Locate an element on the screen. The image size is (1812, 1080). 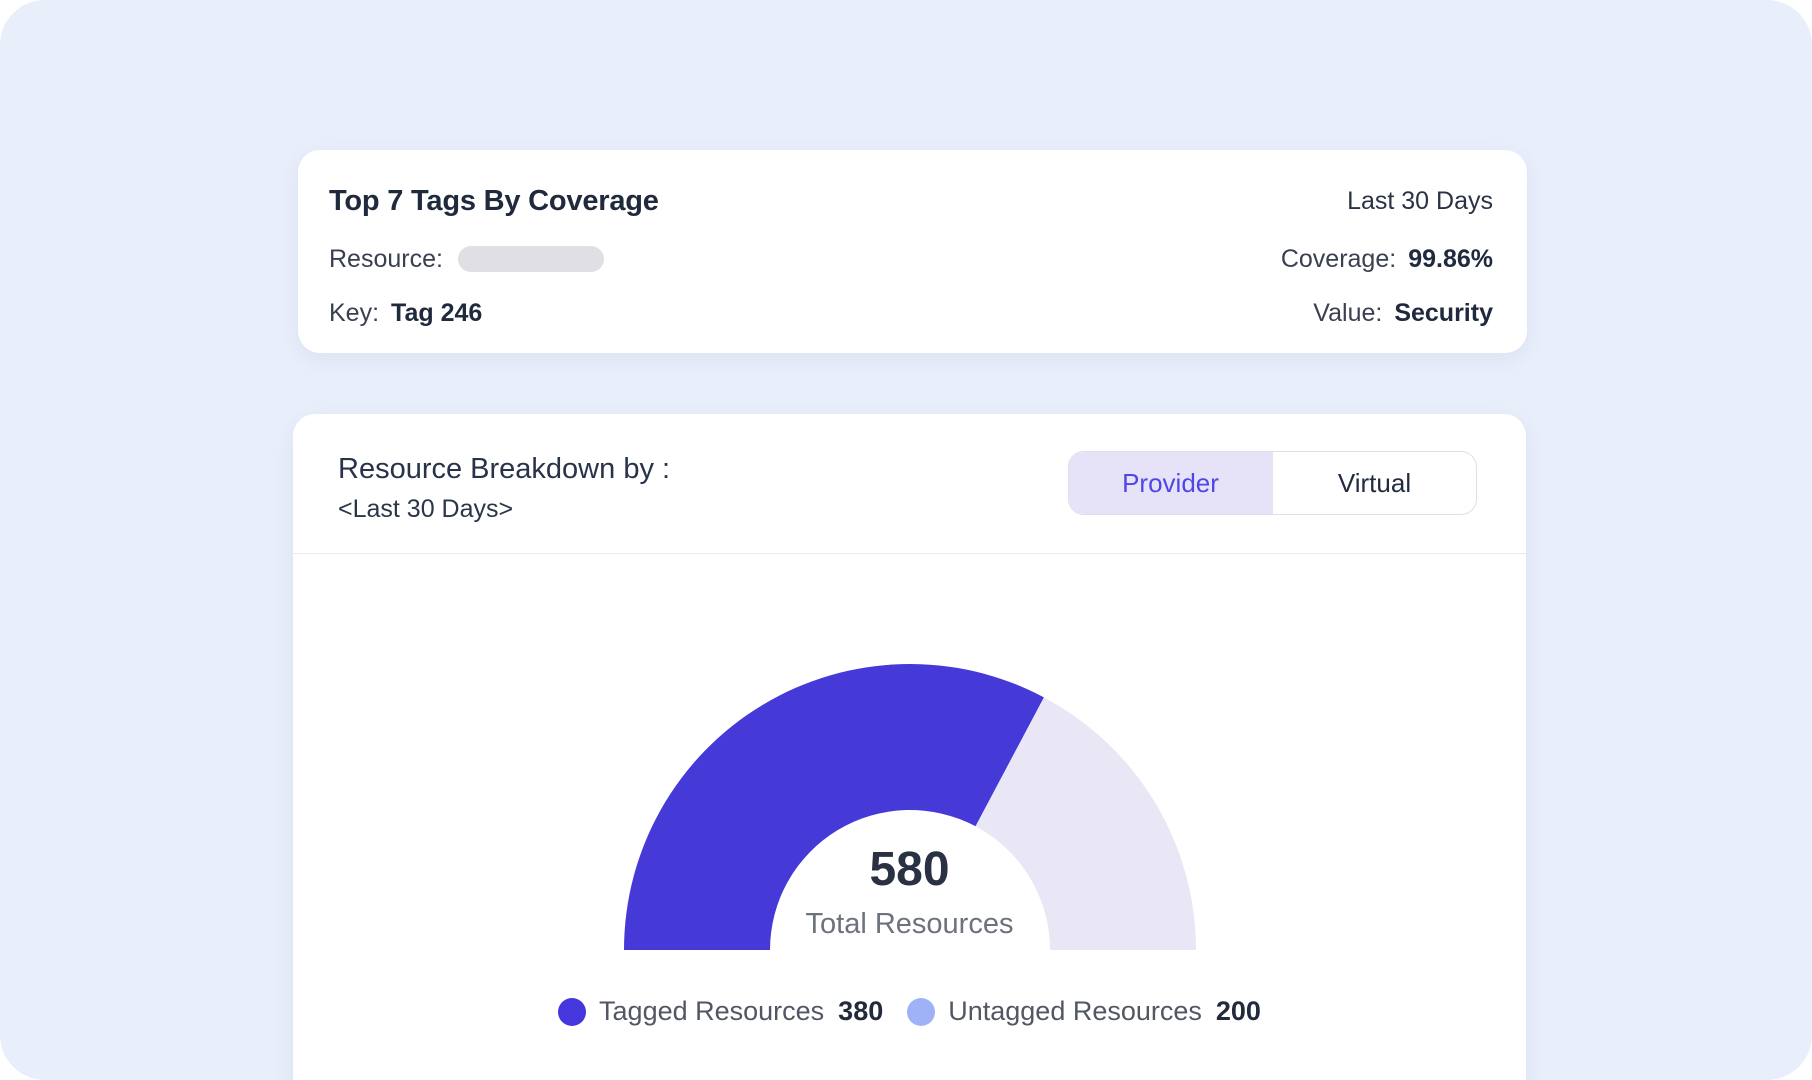
semi-donut-svg is located at coordinates (909, 807).